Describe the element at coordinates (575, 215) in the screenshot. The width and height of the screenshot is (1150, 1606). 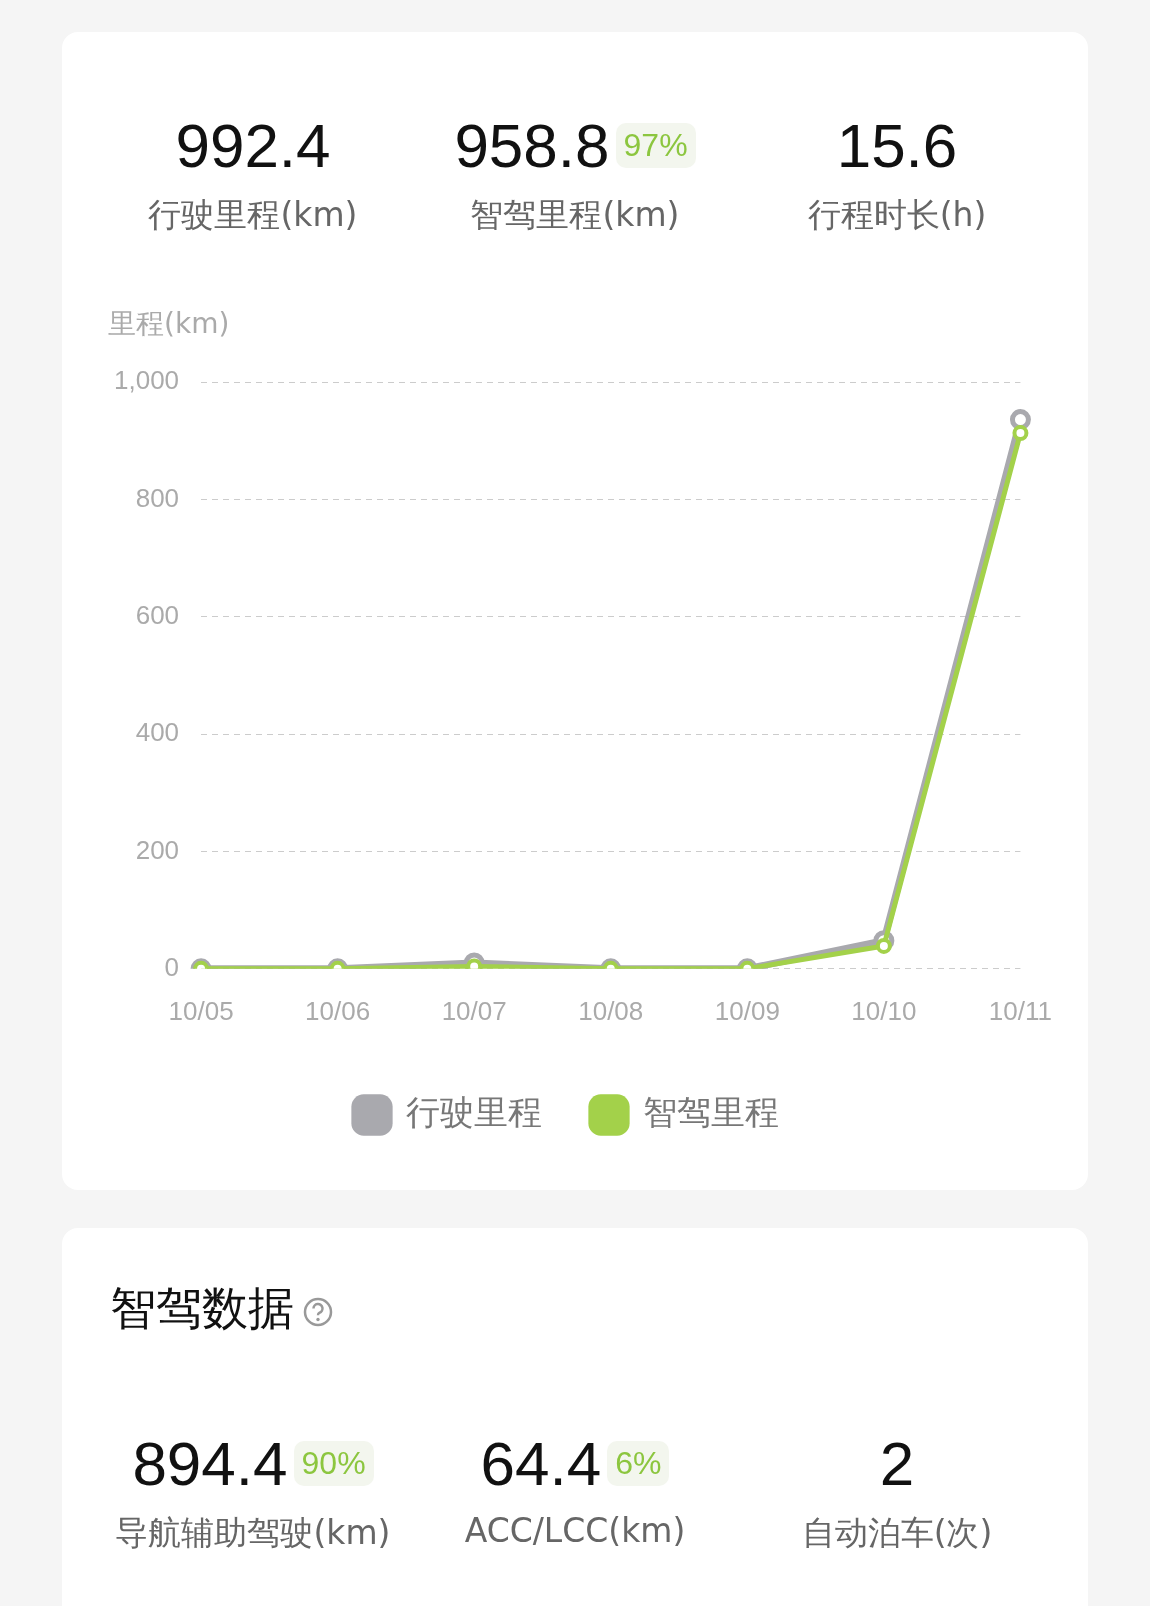
I see `text: 智驾里程(km)` at that location.